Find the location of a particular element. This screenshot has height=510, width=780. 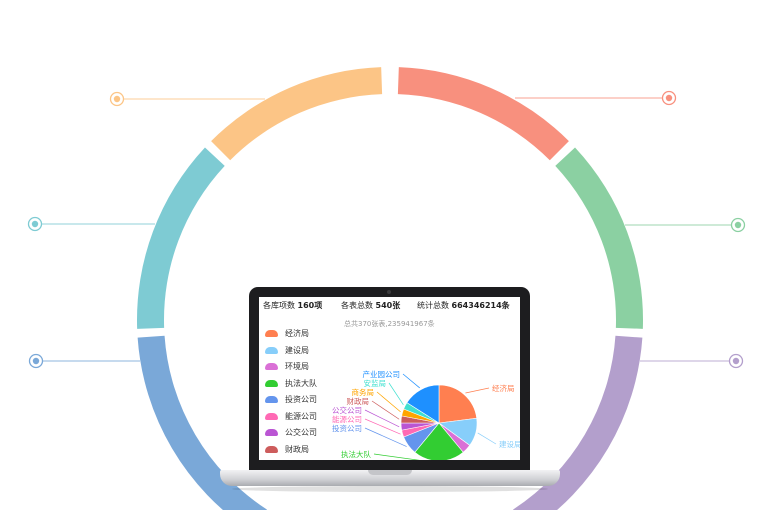

connector-dot-core-purple is located at coordinates (736, 361).